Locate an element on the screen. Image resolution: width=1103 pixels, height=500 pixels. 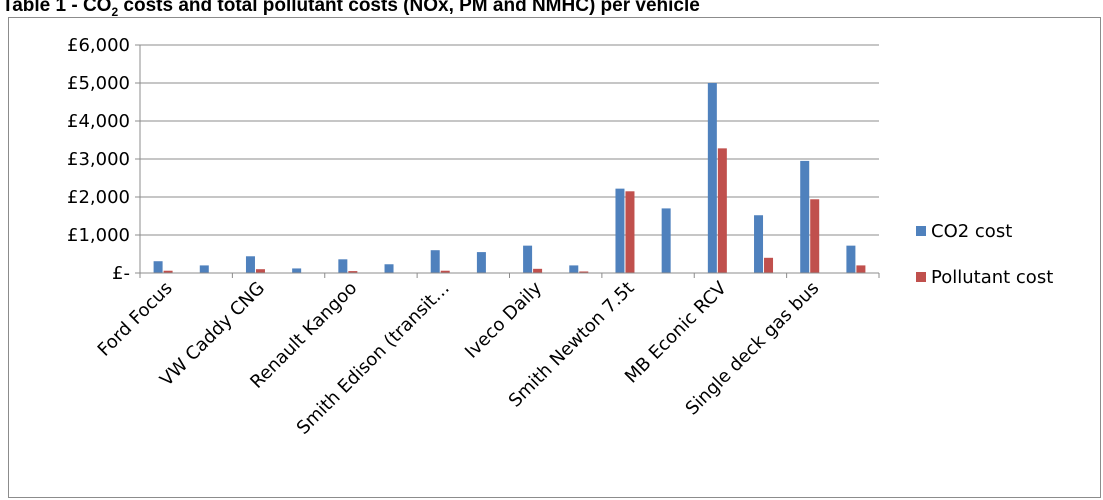
legend-label: CO2 cost is located at coordinates (971, 231).